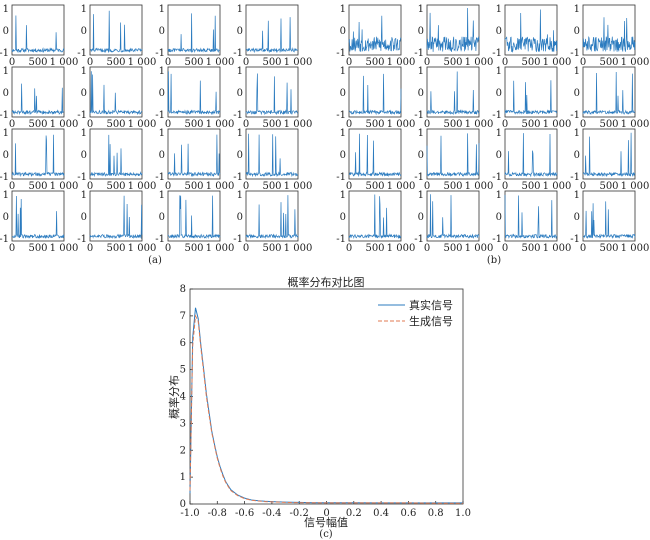 This screenshot has height=540, width=650. I want to click on x-tick-label: 0.8, so click(436, 513).